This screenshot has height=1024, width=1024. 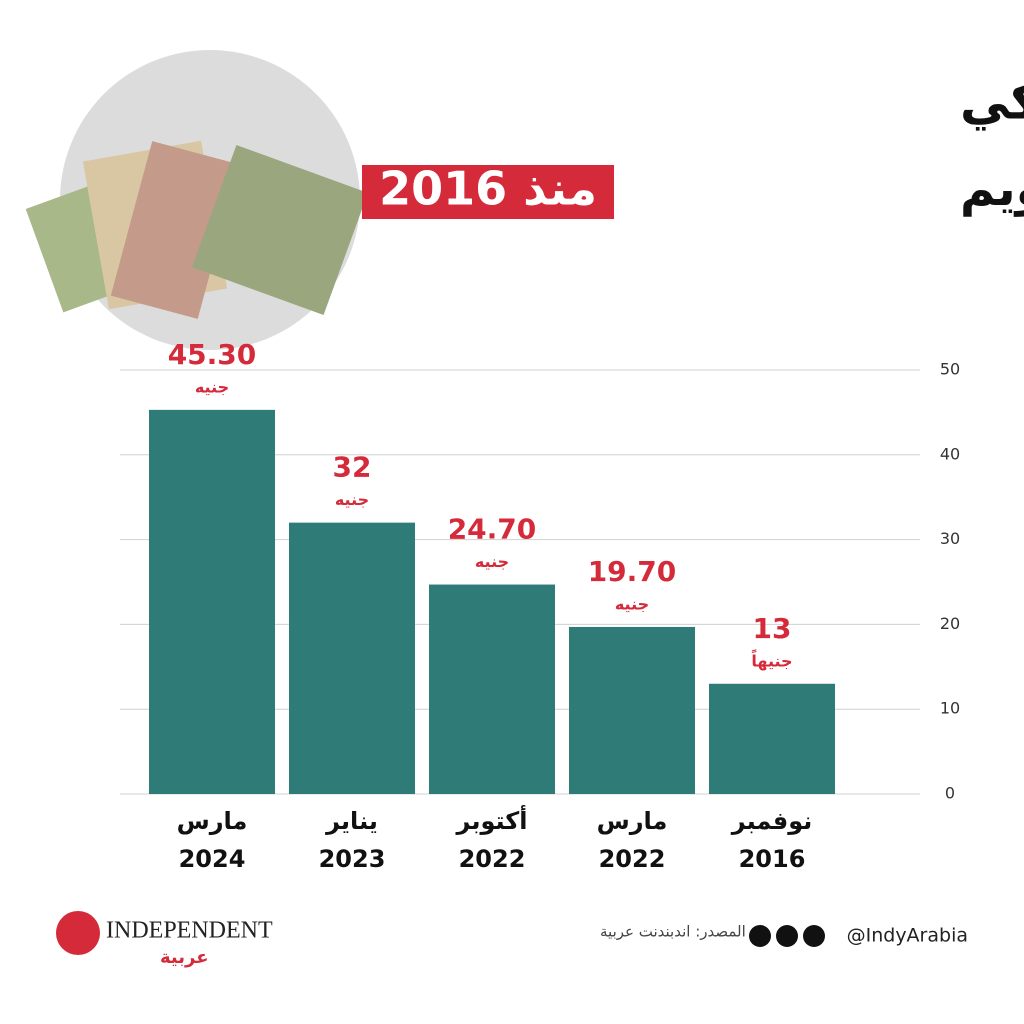 I want to click on y-tick-label: 30, so click(x=950, y=538).